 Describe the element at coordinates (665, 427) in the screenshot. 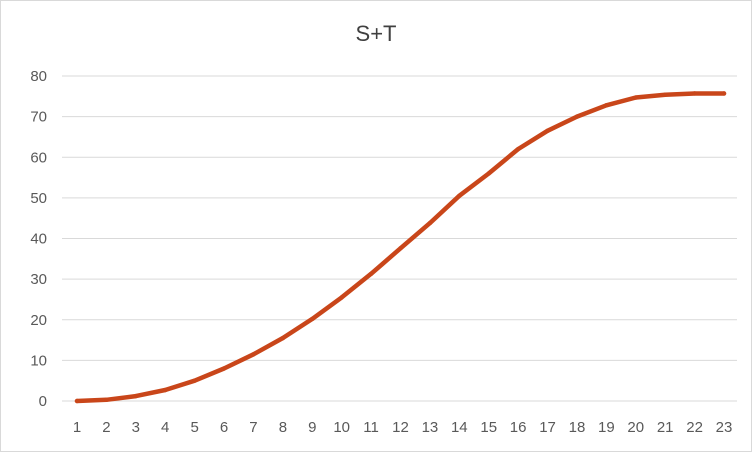

I see `x-tick-label: 21` at that location.